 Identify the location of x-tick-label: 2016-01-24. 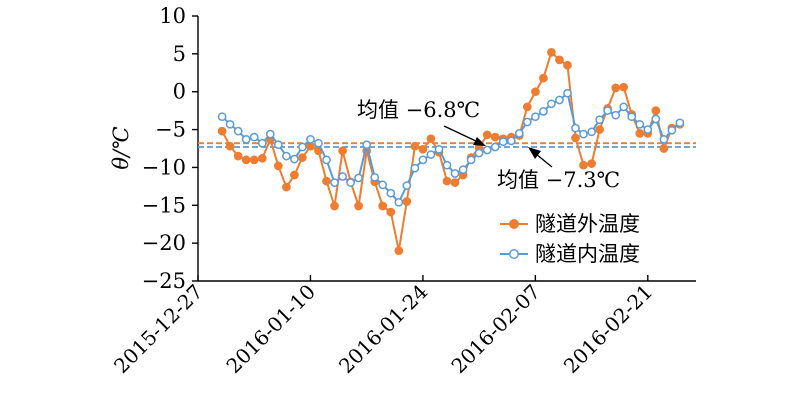
(383, 329).